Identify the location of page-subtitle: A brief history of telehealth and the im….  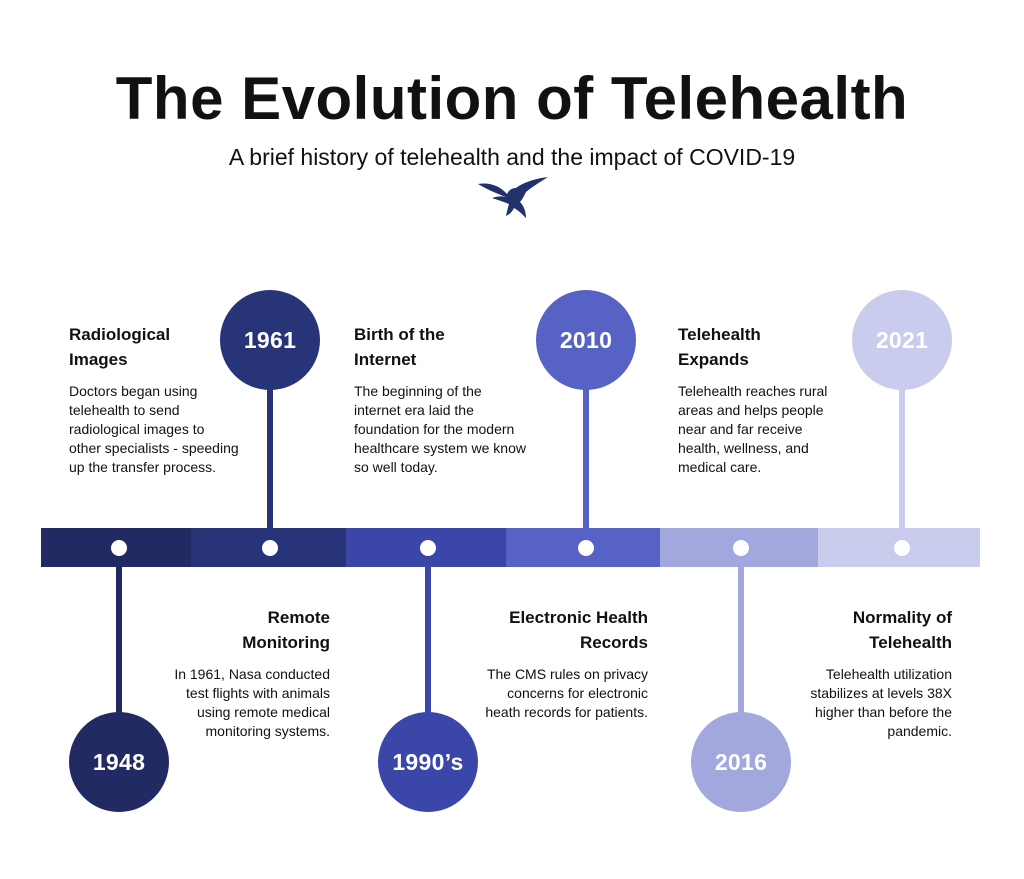
(512, 157).